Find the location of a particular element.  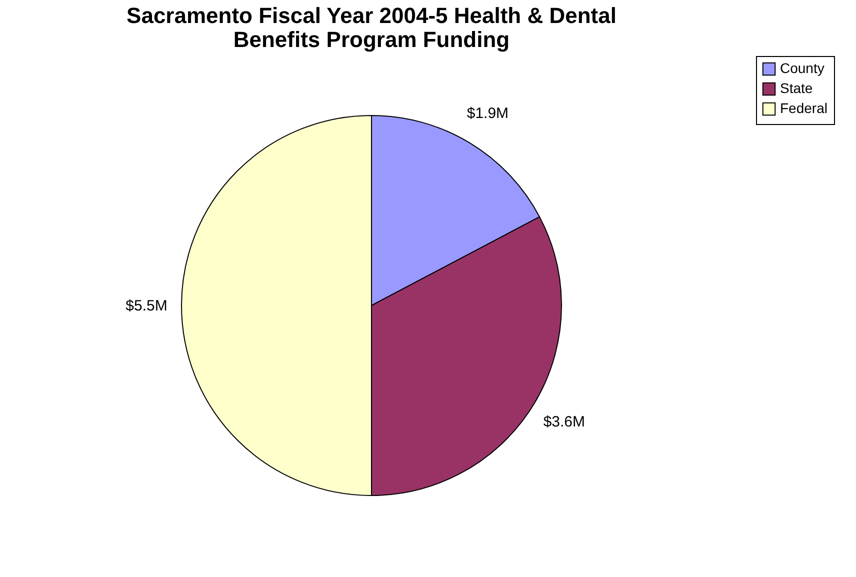

legend-label: State is located at coordinates (796, 88).